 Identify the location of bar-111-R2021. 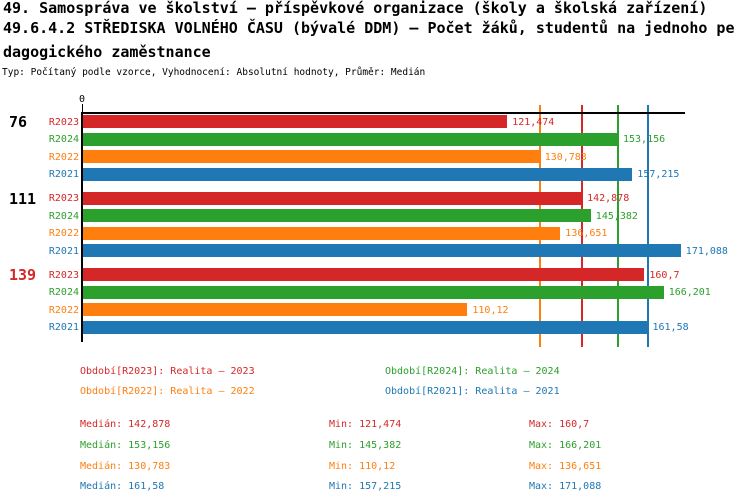
(382, 251).